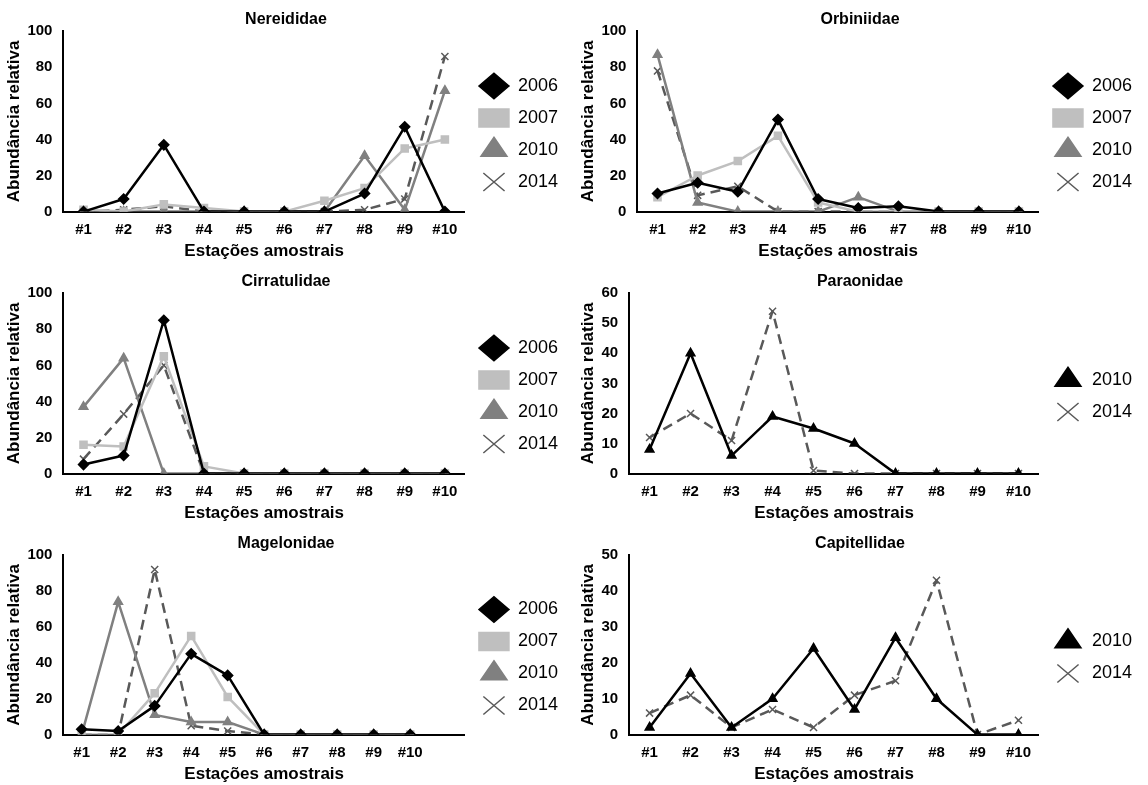  What do you see at coordinates (860, 281) in the screenshot?
I see `chart-title: Paraonidae` at bounding box center [860, 281].